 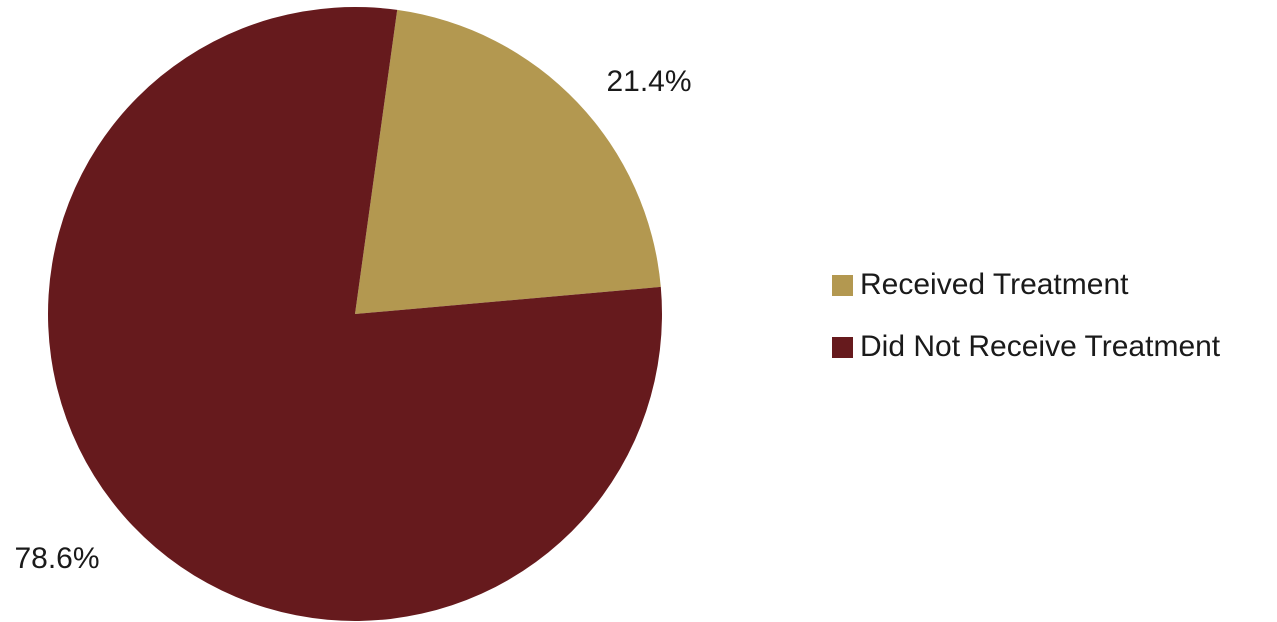 I want to click on legend-swatch-received-treatment, so click(x=842, y=285).